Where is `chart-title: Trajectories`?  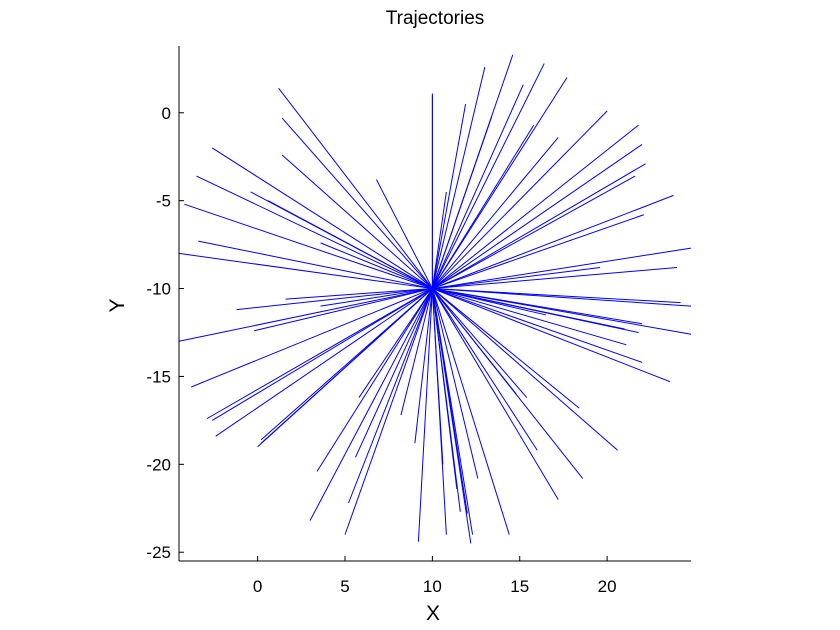 chart-title: Trajectories is located at coordinates (435, 18).